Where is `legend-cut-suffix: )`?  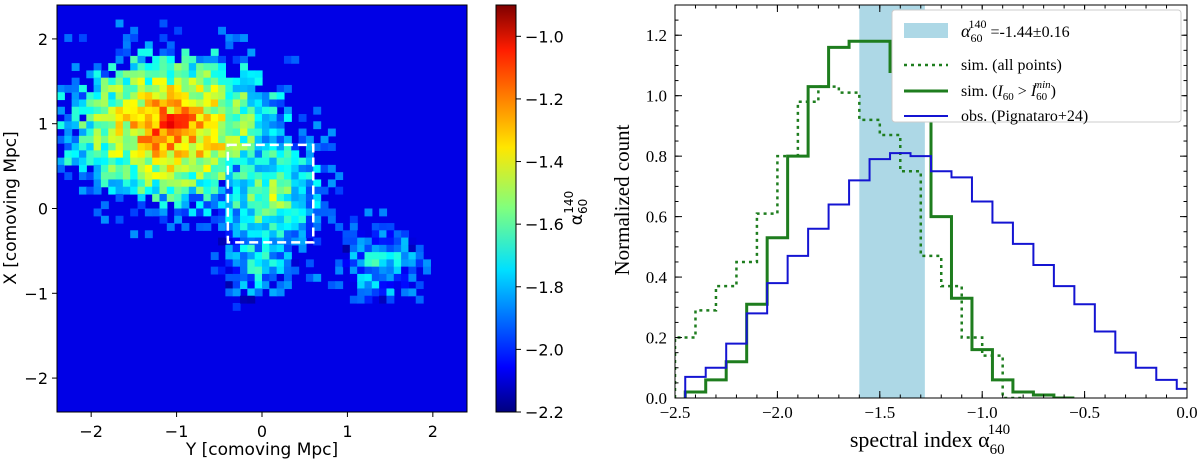
legend-cut-suffix: ) is located at coordinates (1053, 91).